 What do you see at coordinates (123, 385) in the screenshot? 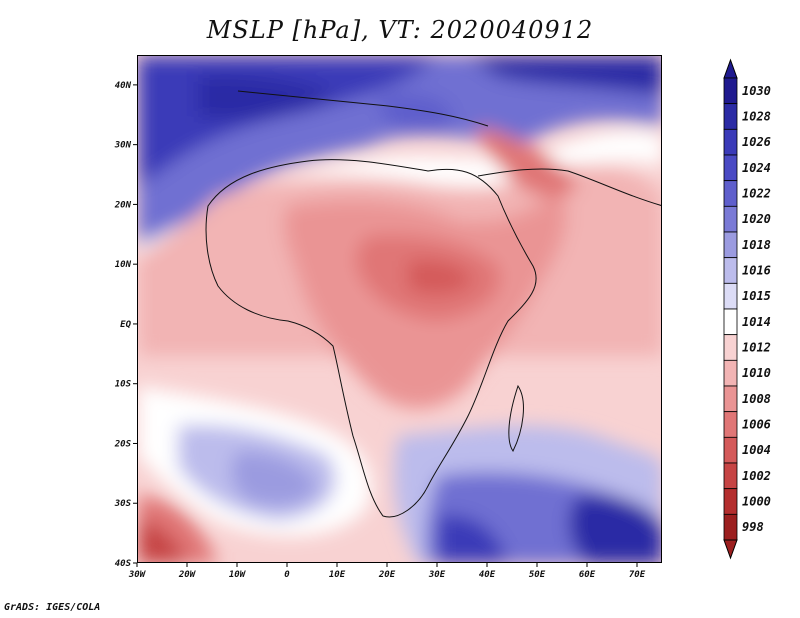
I see `lat-tick-label: 10S` at bounding box center [123, 385].